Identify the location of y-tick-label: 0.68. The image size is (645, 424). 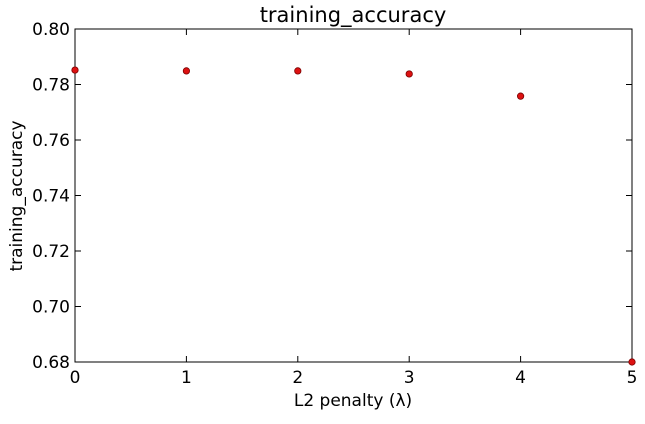
(51, 363).